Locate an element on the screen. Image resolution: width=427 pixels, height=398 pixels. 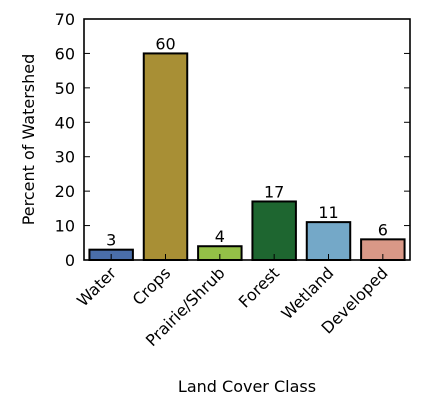
y-tick-label: 50 is located at coordinates (65, 88).